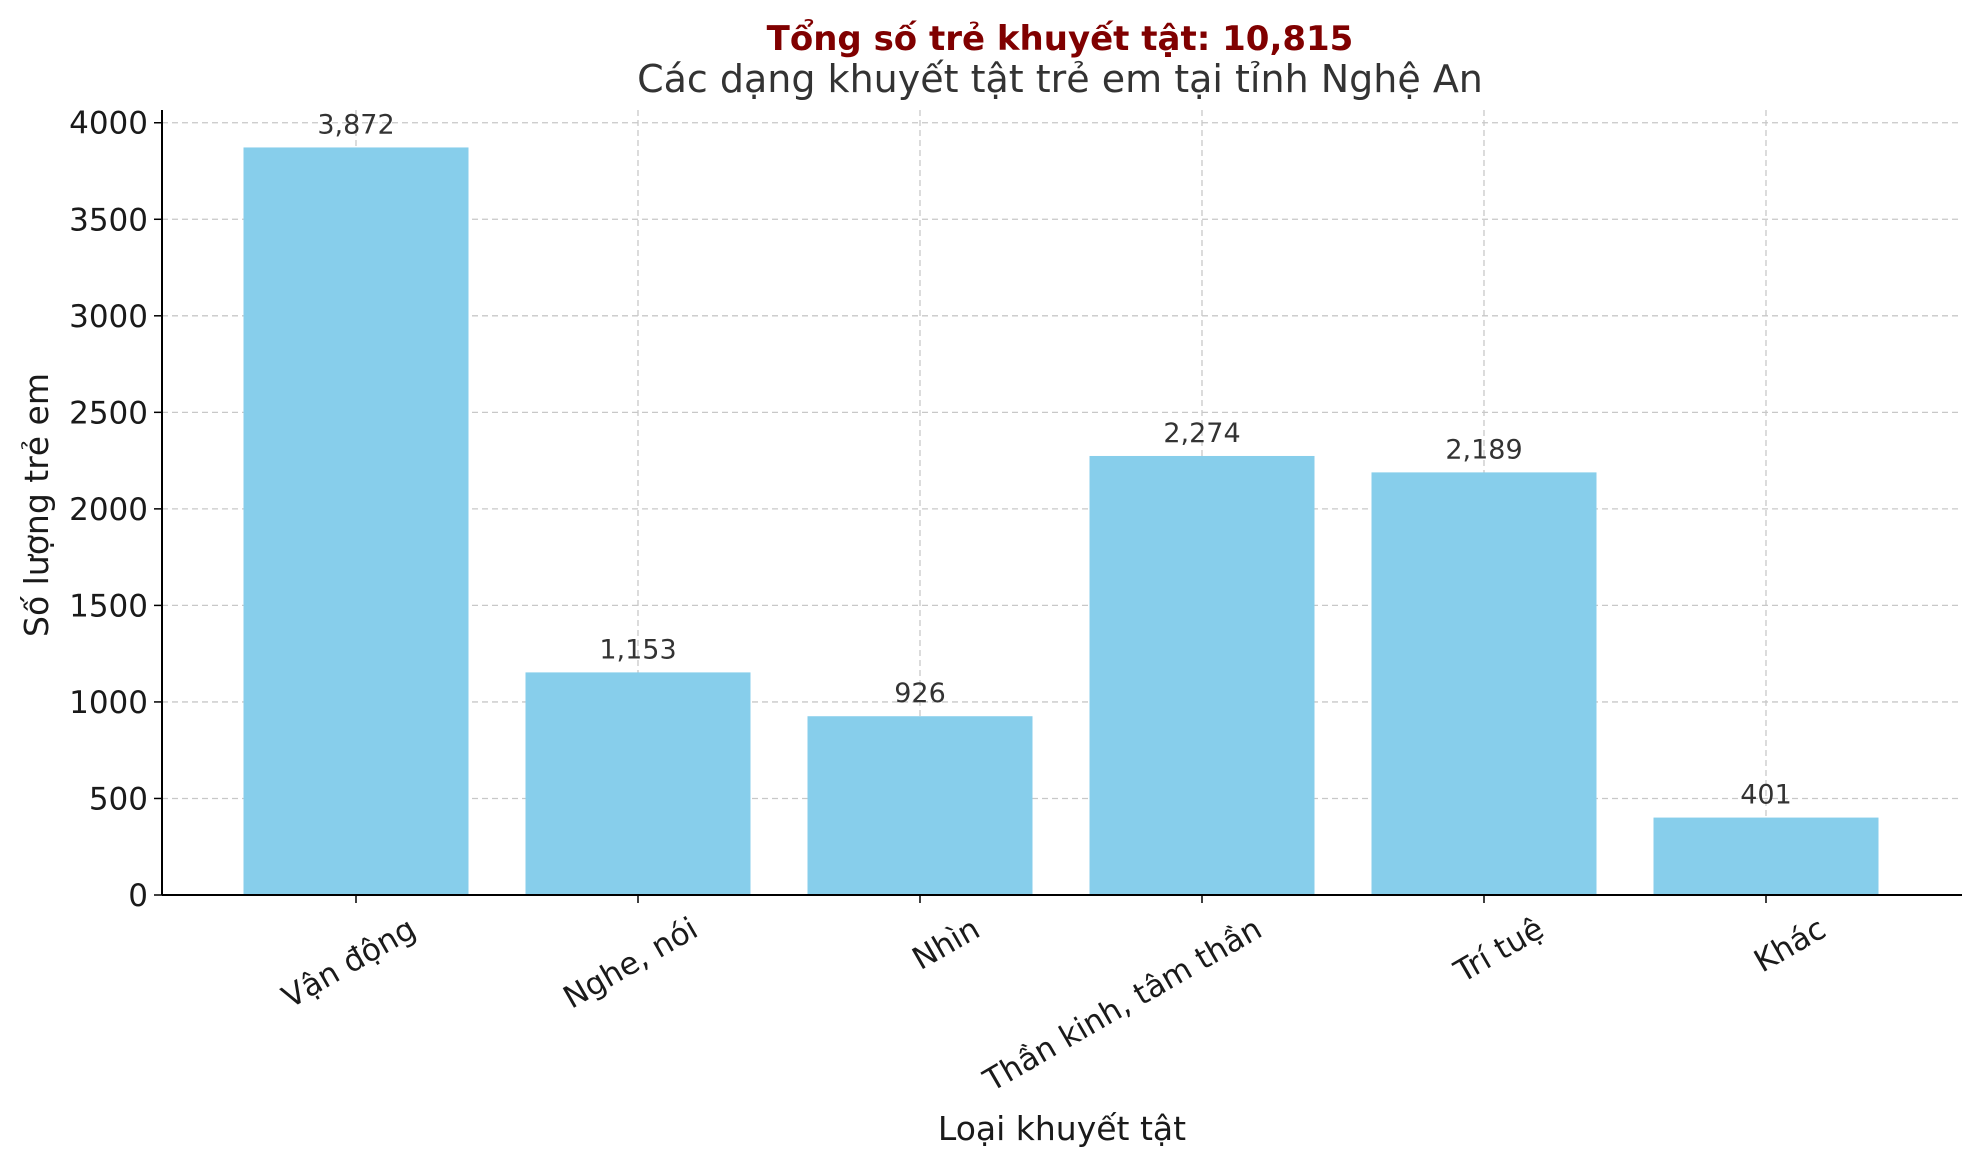  Describe the element at coordinates (36, 505) in the screenshot. I see `y-axis-title: Số lượng trẻ em` at that location.